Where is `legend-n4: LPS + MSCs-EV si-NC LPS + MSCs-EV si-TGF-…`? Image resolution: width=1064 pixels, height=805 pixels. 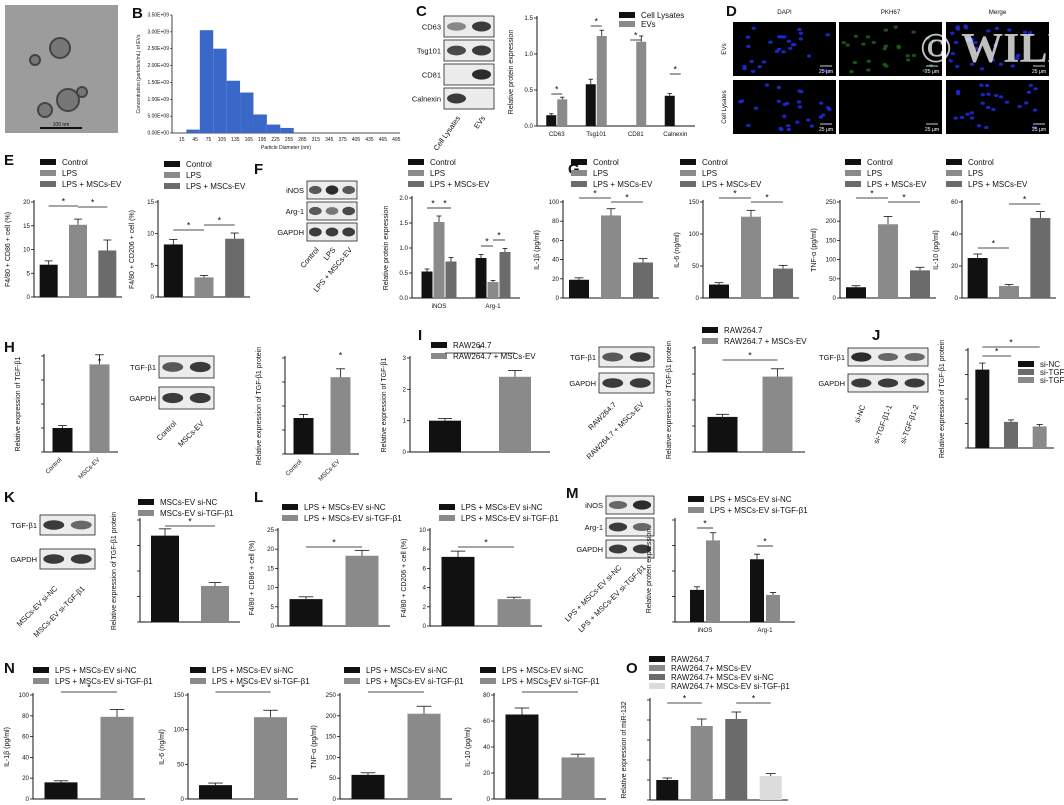
legend-n4: LPS + MSCs-EV si-NC LPS + MSCs-EV si-TGF-… is located at coordinates (540, 676).